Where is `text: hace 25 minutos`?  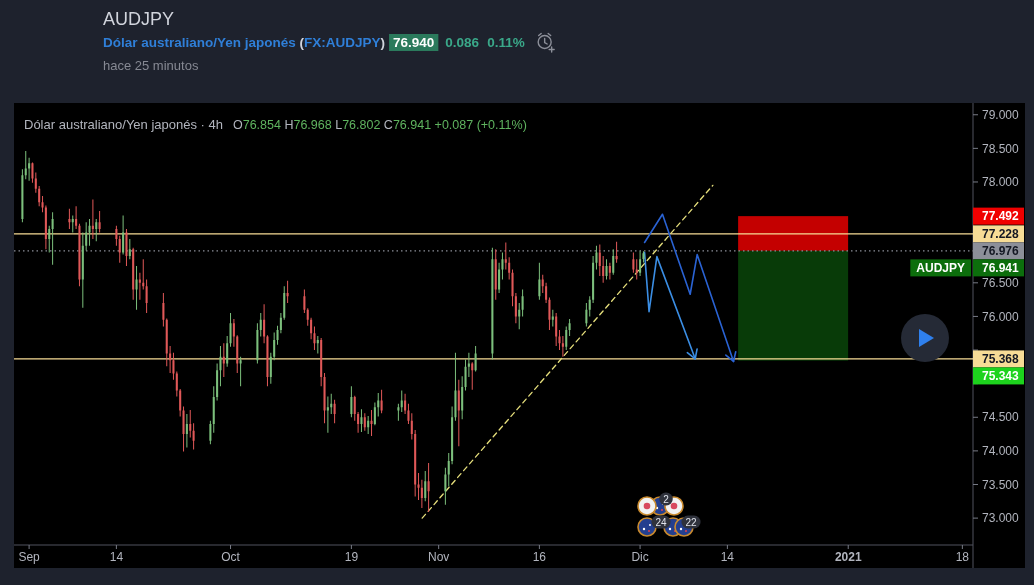 text: hace 25 minutos is located at coordinates (151, 65).